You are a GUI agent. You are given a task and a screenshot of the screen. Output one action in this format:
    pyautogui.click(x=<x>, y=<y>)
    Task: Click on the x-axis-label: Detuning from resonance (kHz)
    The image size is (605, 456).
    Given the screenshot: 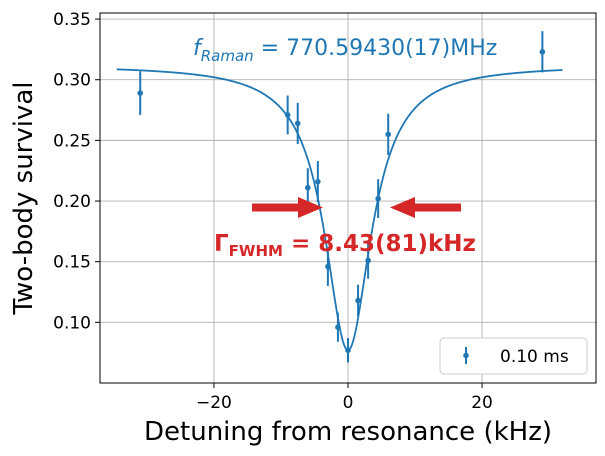 What is the action you would take?
    pyautogui.click(x=348, y=432)
    